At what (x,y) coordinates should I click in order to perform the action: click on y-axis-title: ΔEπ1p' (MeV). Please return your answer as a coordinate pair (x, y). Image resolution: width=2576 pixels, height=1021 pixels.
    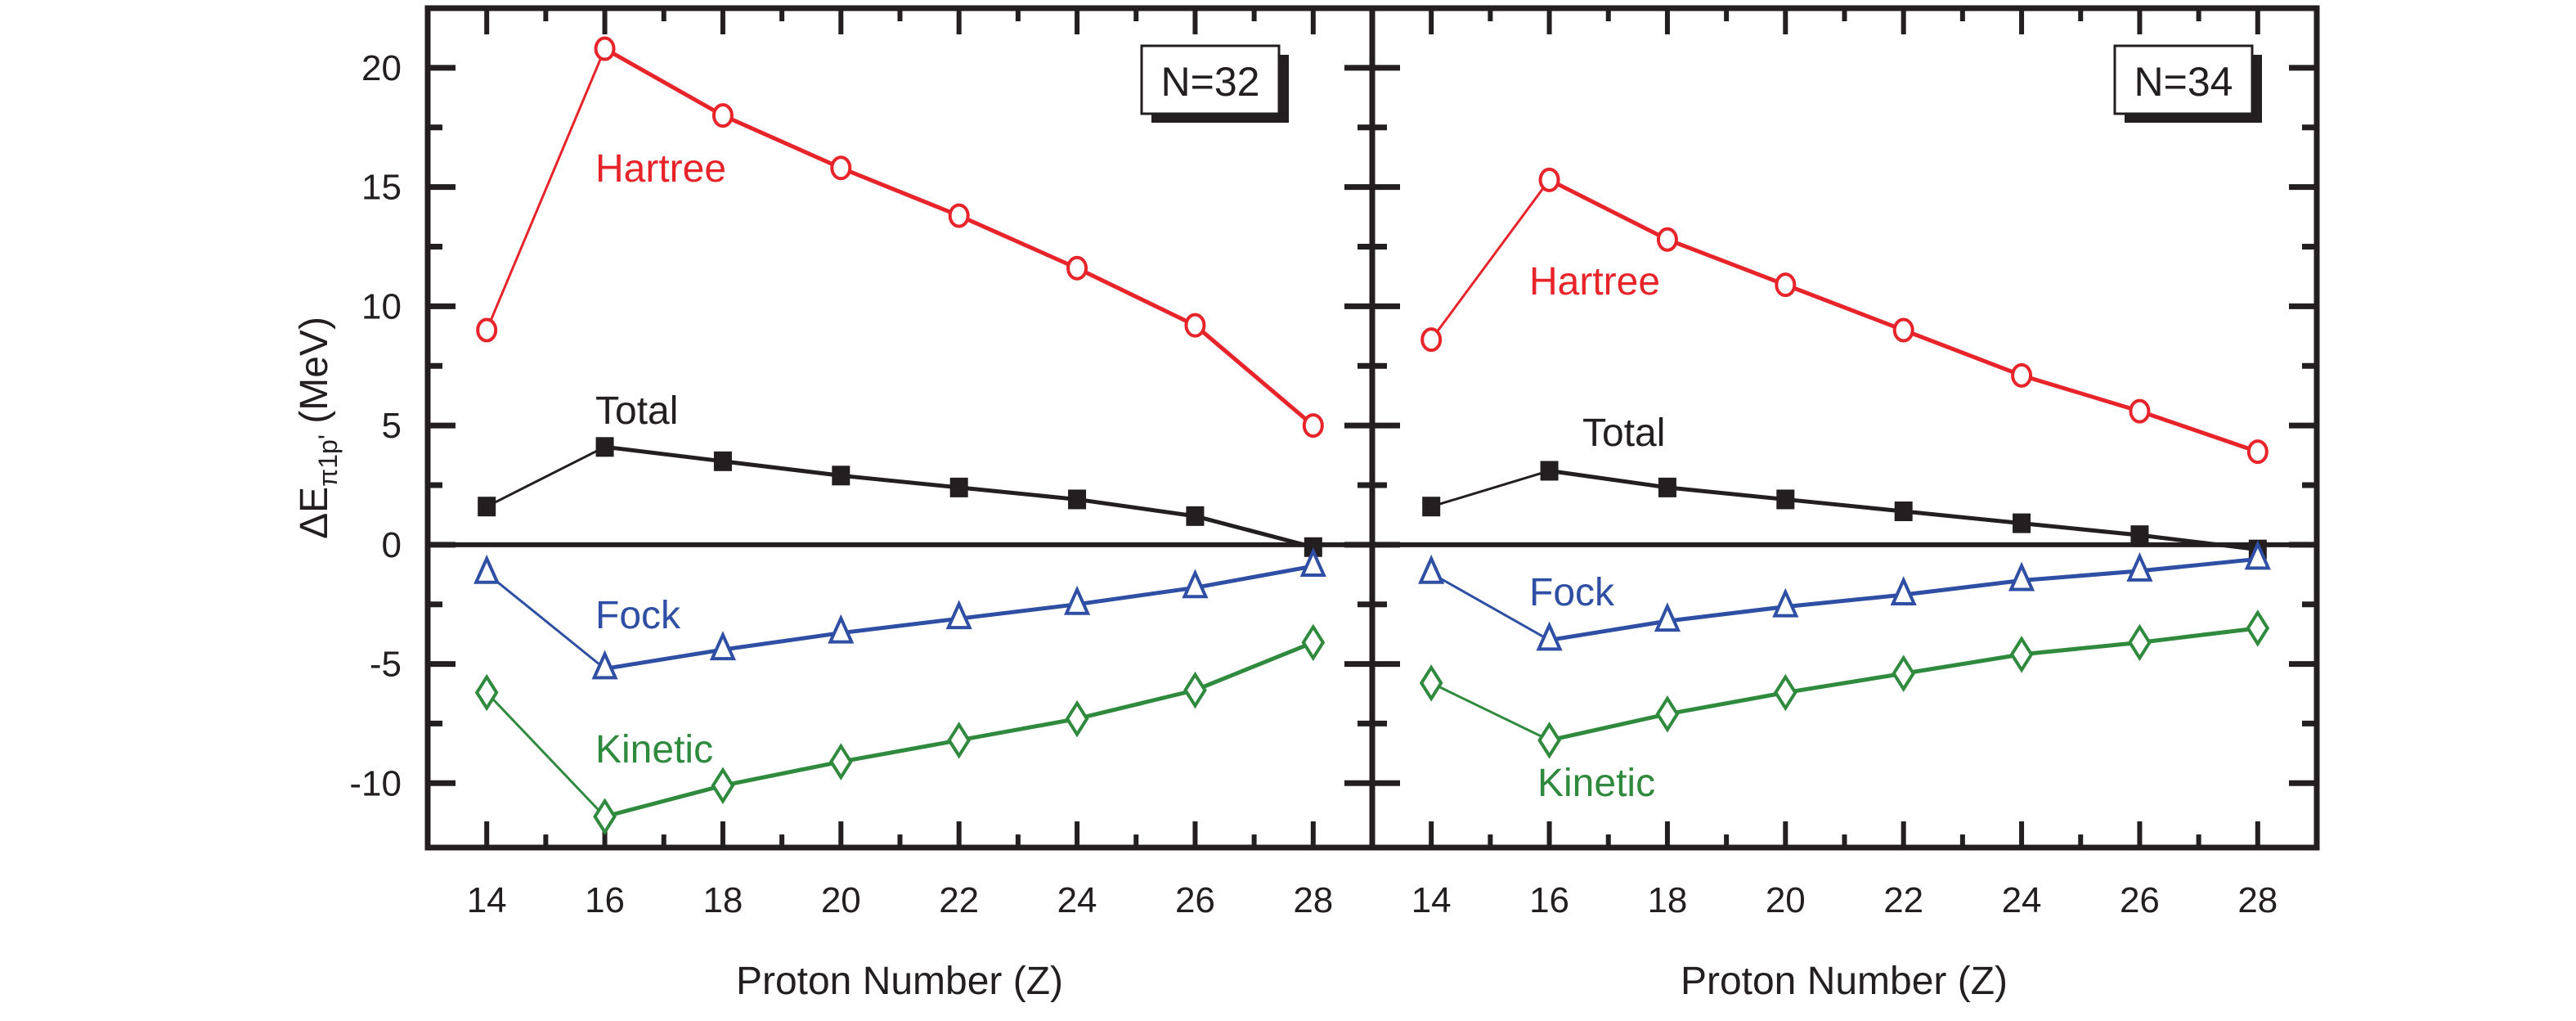
    Looking at the image, I should click on (318, 428).